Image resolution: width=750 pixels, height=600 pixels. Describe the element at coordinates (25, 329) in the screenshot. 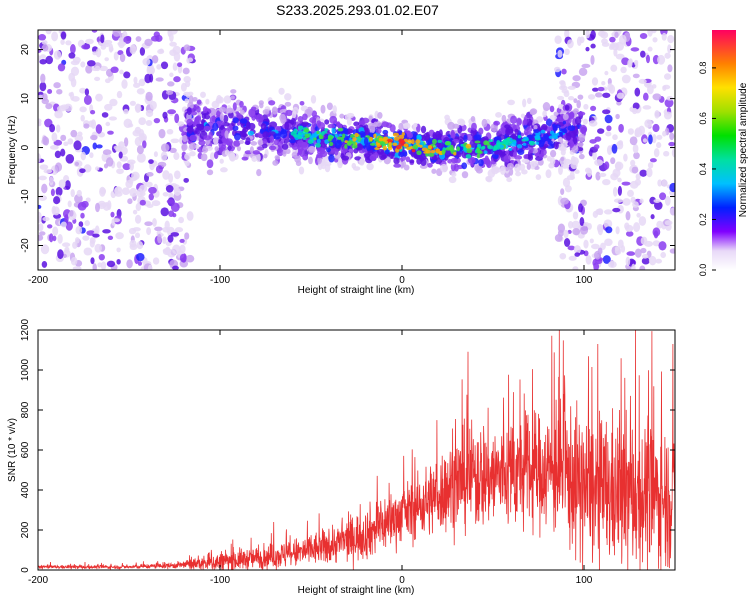

I see `snr-y-tick-label: 1200` at that location.